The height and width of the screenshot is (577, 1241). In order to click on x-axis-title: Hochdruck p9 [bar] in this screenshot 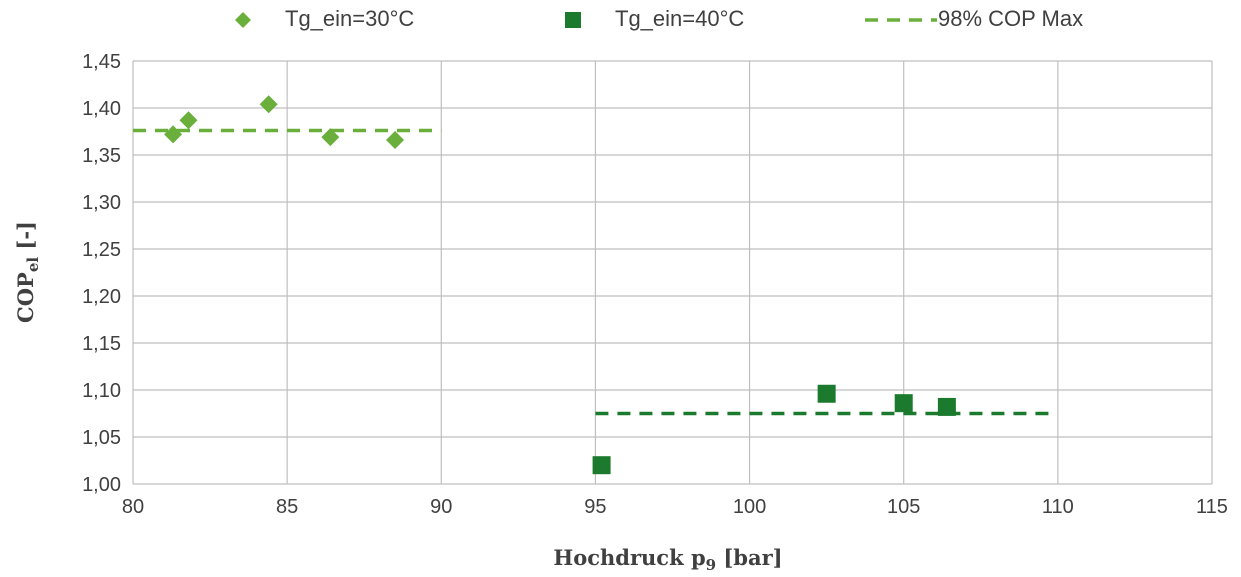, I will do `click(667, 559)`.